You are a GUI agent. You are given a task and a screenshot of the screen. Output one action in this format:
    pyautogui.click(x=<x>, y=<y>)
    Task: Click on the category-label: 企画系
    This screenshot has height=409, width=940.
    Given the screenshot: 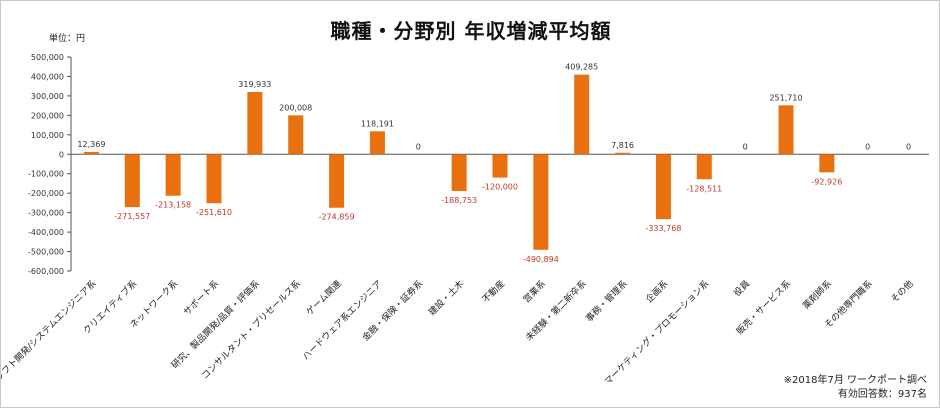 What is the action you would take?
    pyautogui.click(x=657, y=292)
    